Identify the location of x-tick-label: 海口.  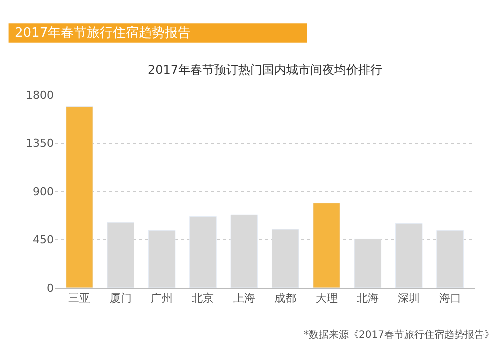
(450, 299).